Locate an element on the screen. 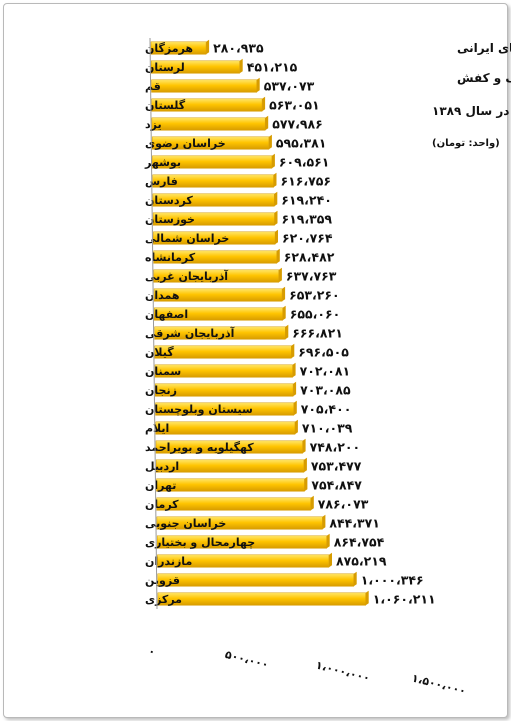 The height and width of the screenshot is (721, 511). data-label: ۶۵۳،۲۶۰ is located at coordinates (314, 295).